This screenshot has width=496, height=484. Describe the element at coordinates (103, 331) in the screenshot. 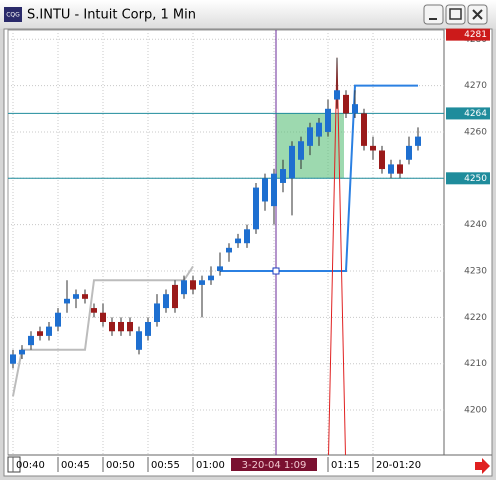

I see `line-series` at that location.